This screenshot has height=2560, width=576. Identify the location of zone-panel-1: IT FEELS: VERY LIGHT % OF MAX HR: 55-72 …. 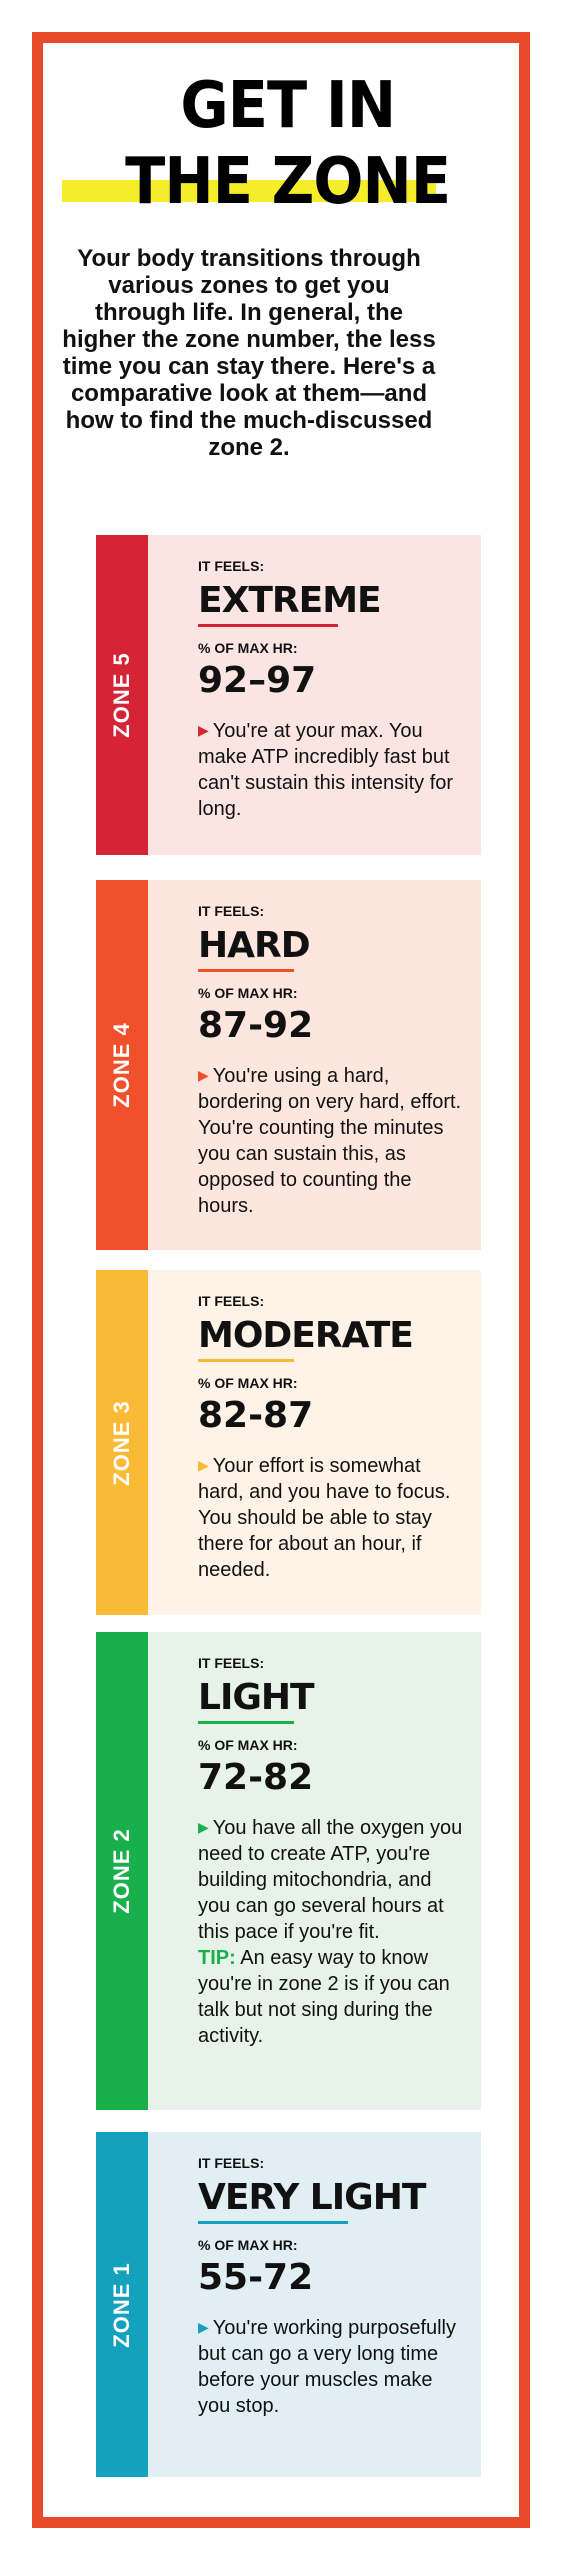
(314, 2304).